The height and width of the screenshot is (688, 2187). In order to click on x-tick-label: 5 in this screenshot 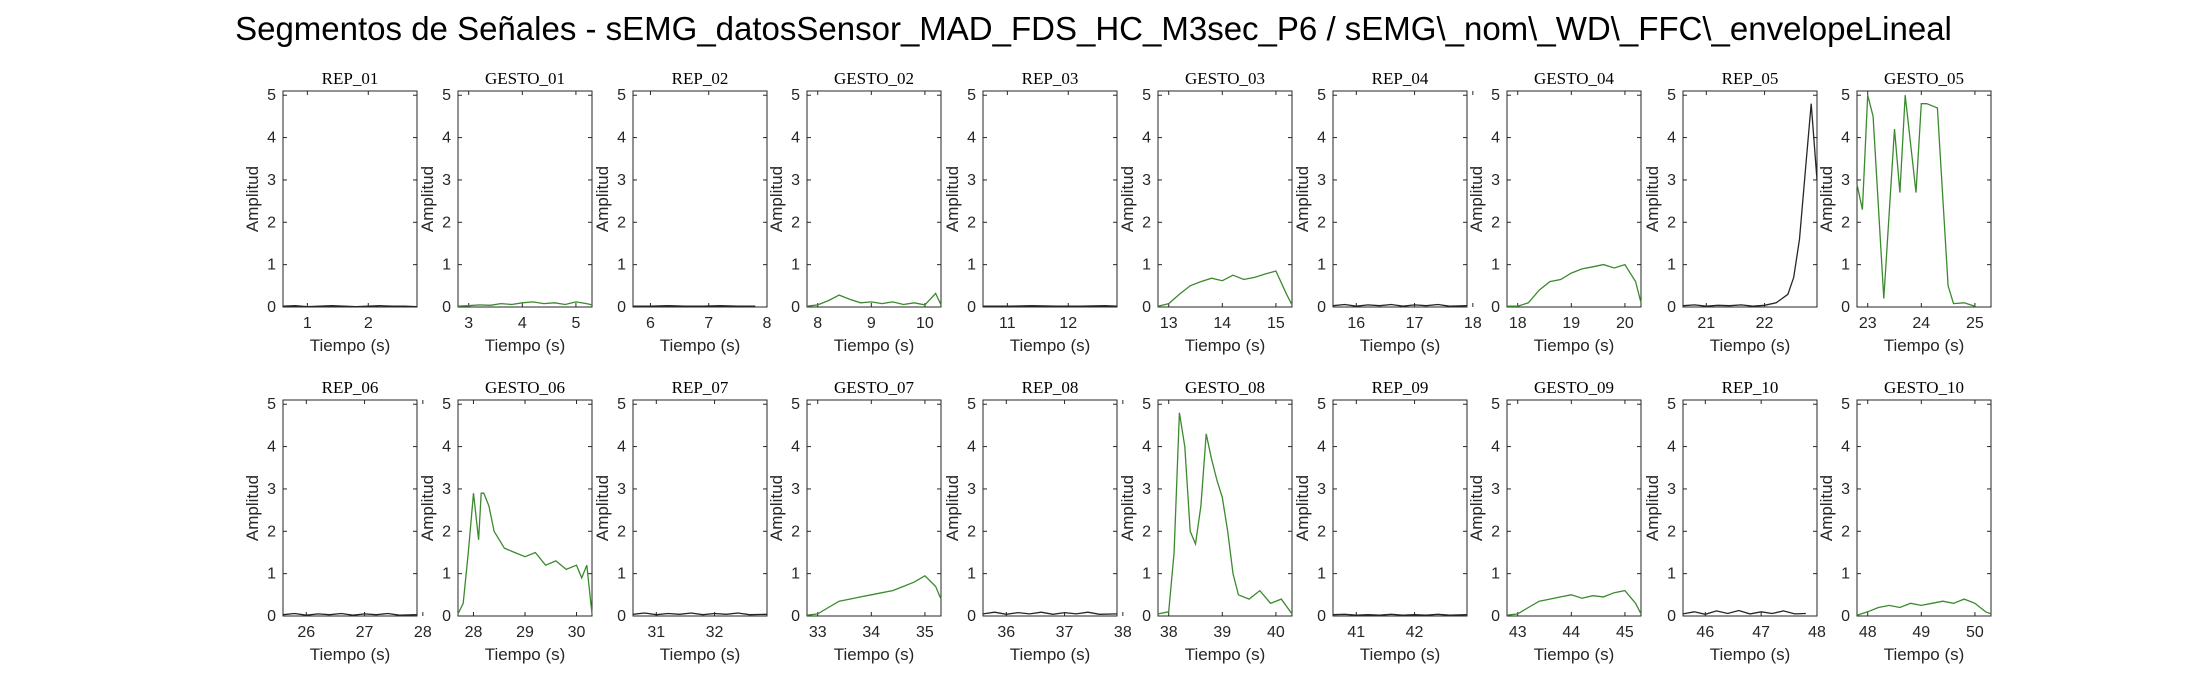, I will do `click(575, 323)`.